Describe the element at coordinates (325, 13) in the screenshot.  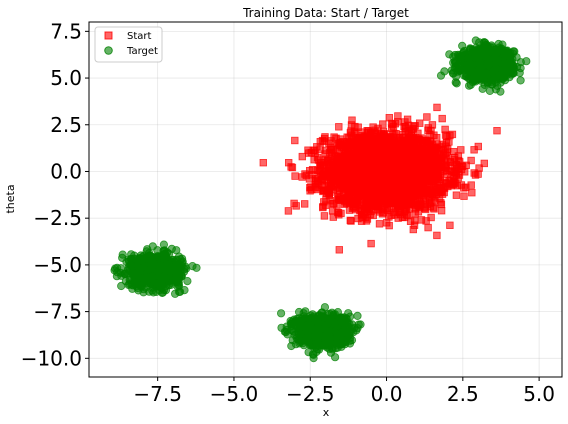
I see `chart-title: Training Data: Start / Target` at that location.